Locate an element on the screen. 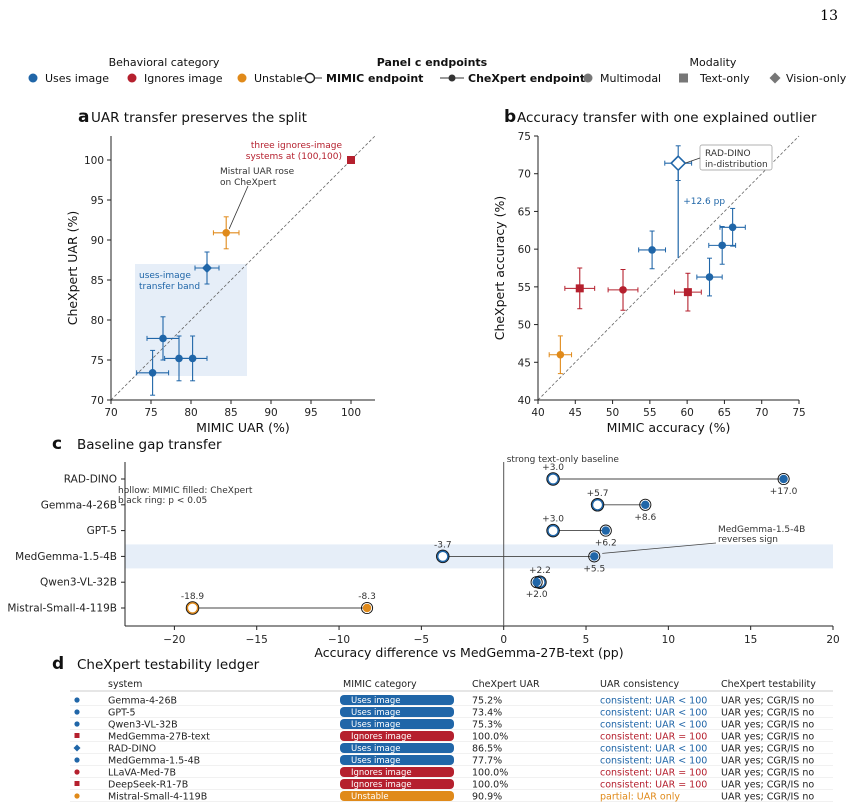 The image size is (857, 809). row-label: RAD-DINO is located at coordinates (90, 480).